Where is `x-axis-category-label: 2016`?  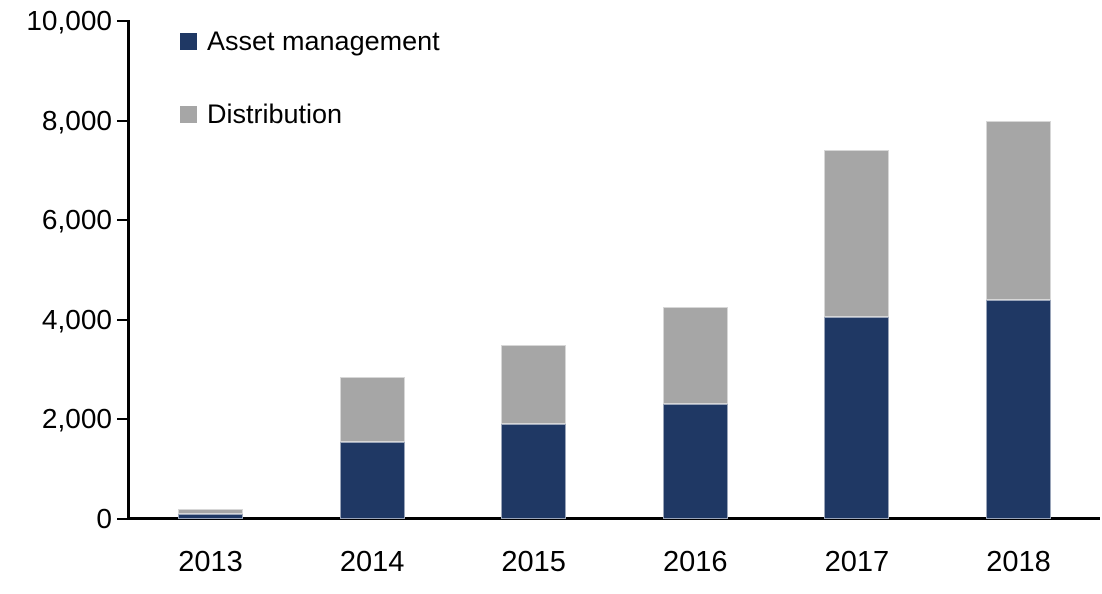 x-axis-category-label: 2016 is located at coordinates (695, 562).